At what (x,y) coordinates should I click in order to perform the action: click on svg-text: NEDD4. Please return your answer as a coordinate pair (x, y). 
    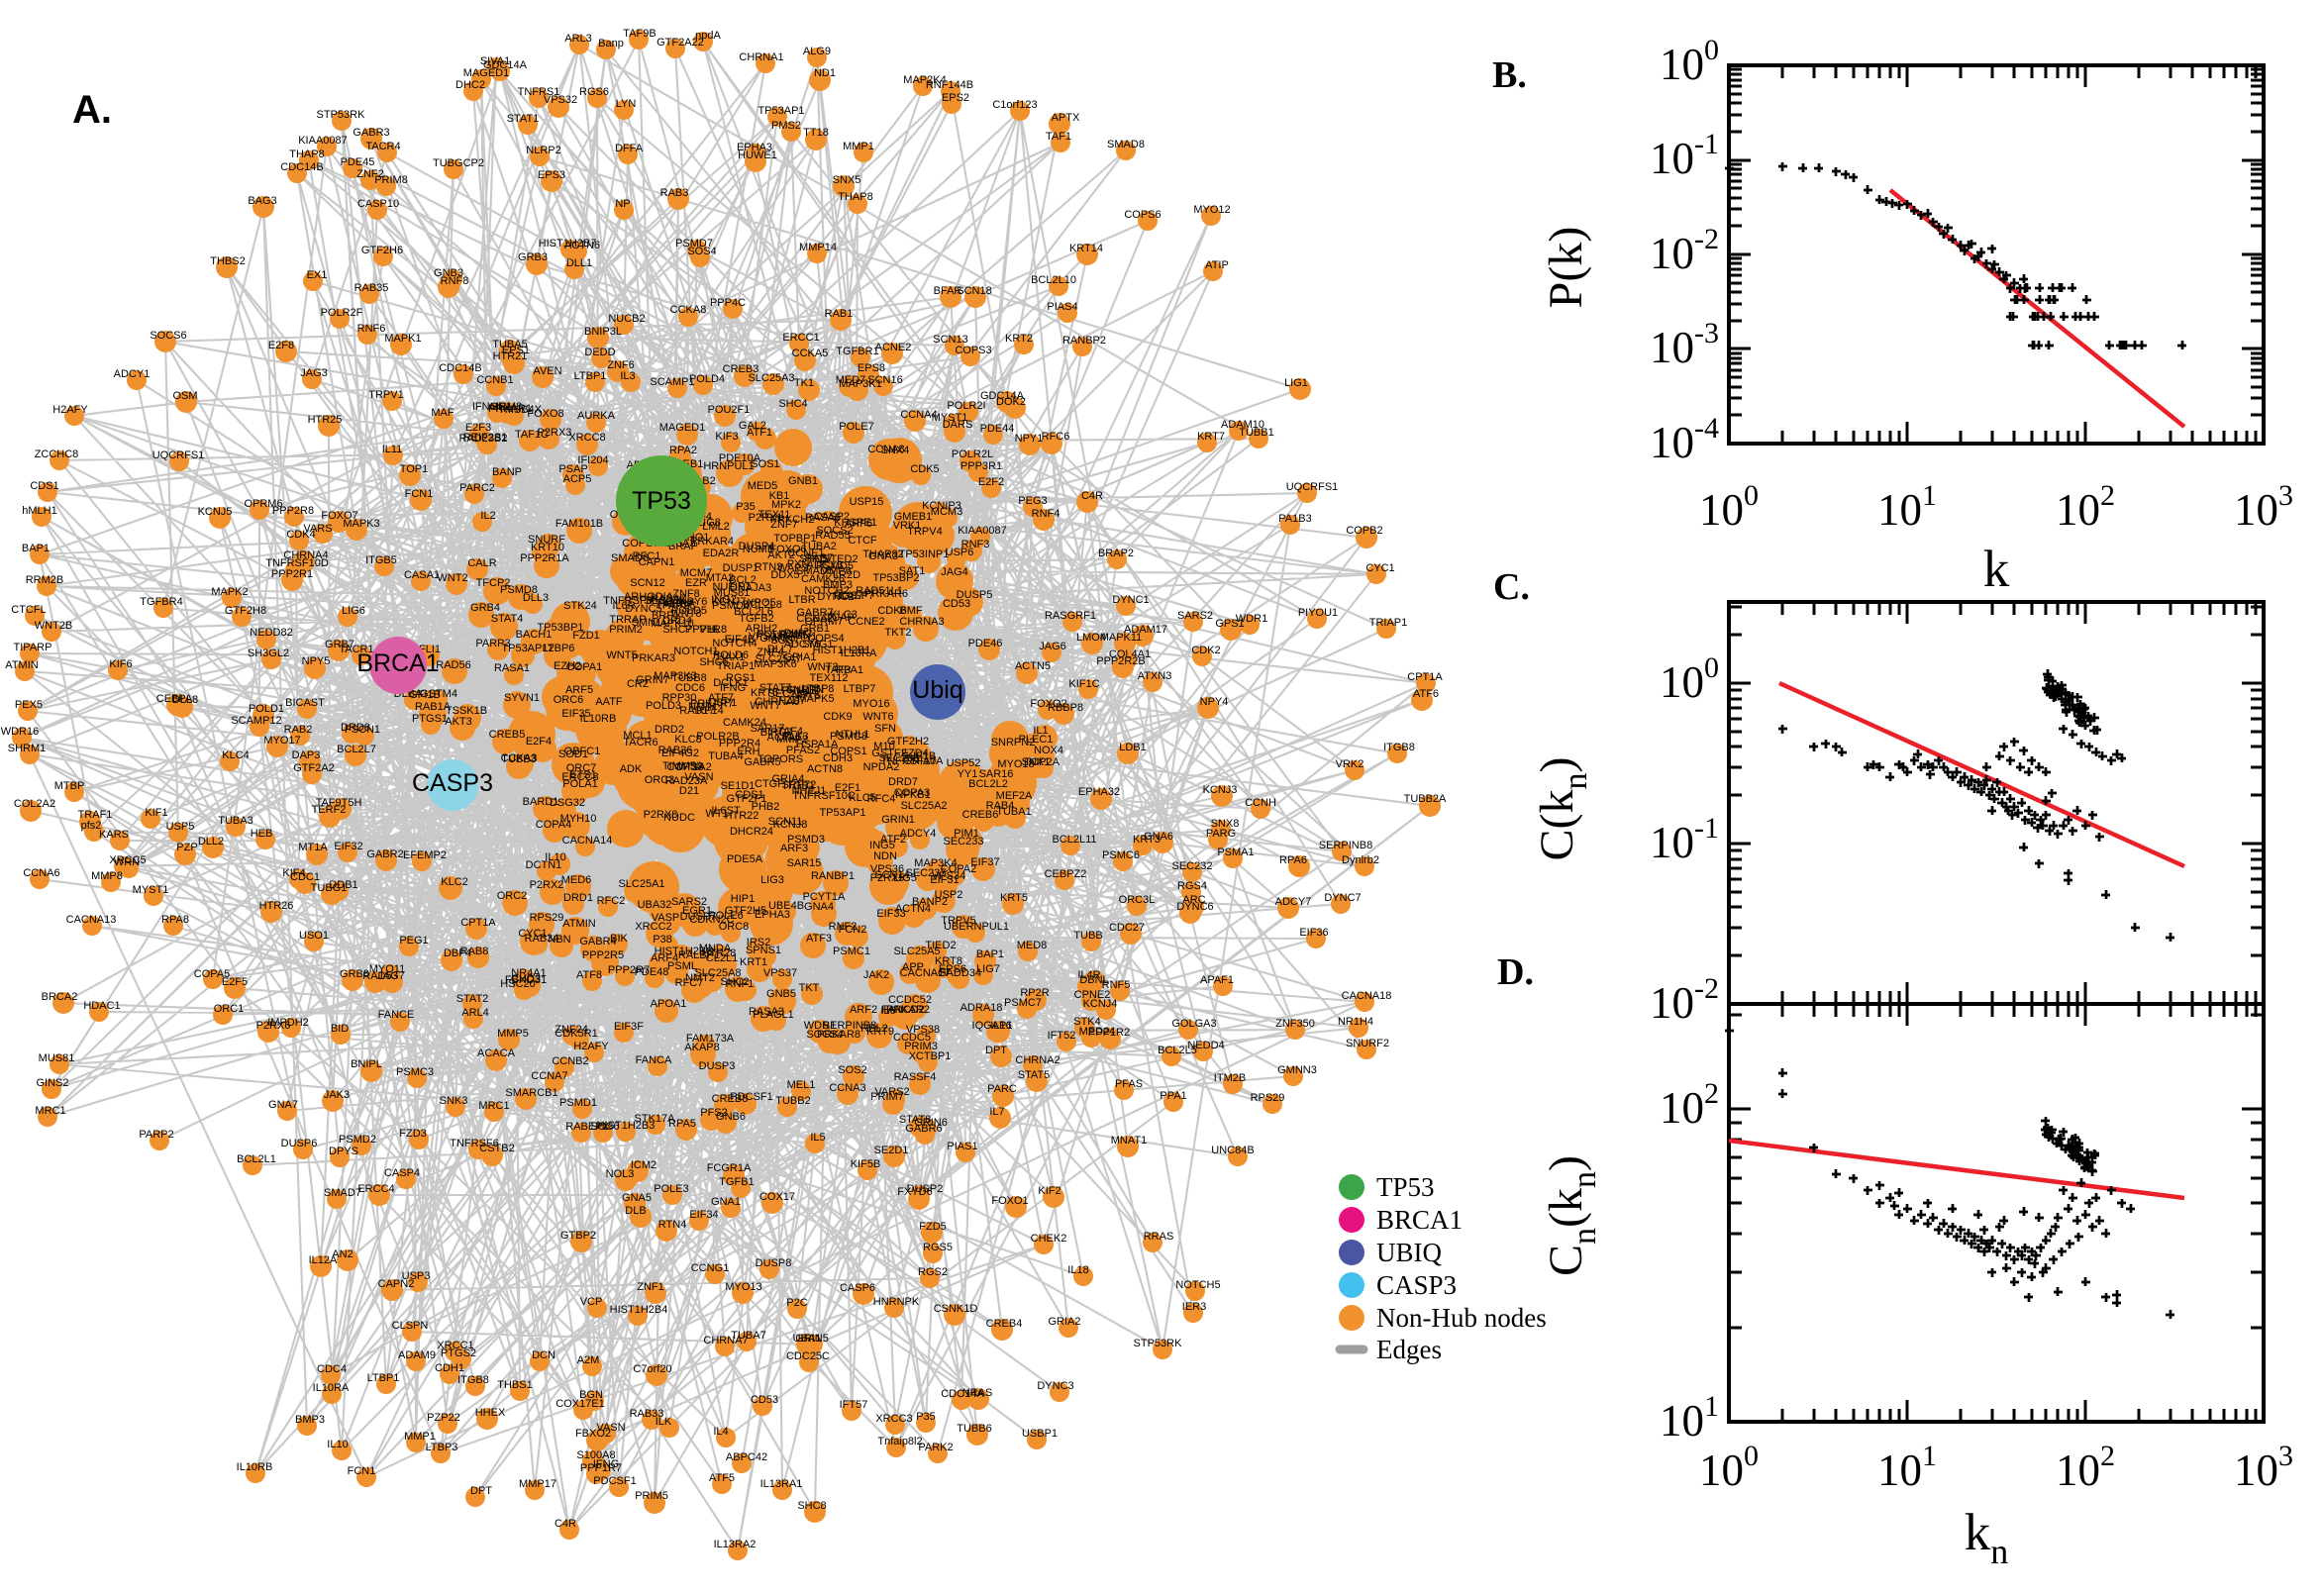
    Looking at the image, I should click on (1205, 1045).